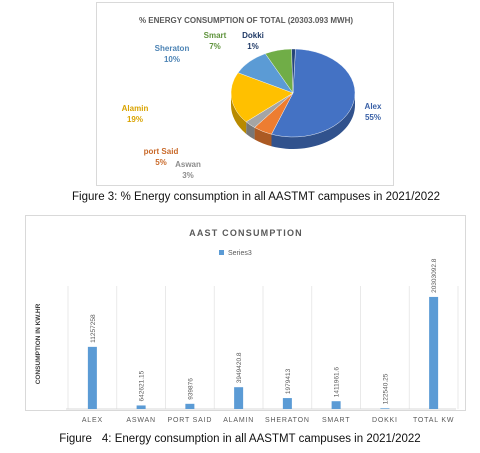  I want to click on figure-4-caption-prefix: Figure, so click(75, 439).